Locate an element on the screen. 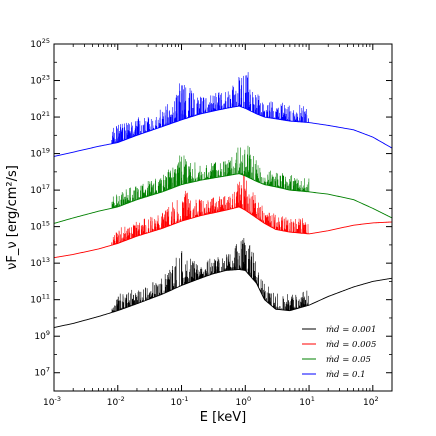 The height and width of the screenshot is (436, 436). y-axis-title: νF_ν [erg/cm²/s] is located at coordinates (12, 217).